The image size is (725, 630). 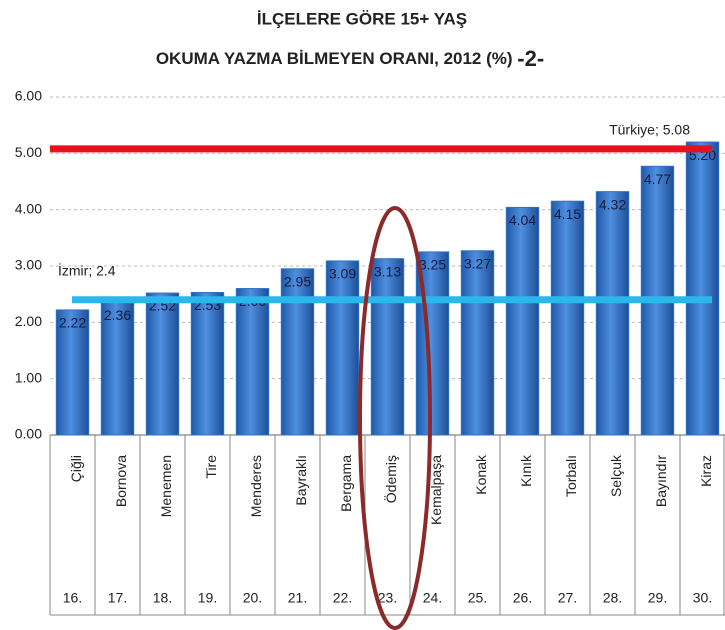 What do you see at coordinates (346, 483) in the screenshot?
I see `x-tick-label: Bergama` at bounding box center [346, 483].